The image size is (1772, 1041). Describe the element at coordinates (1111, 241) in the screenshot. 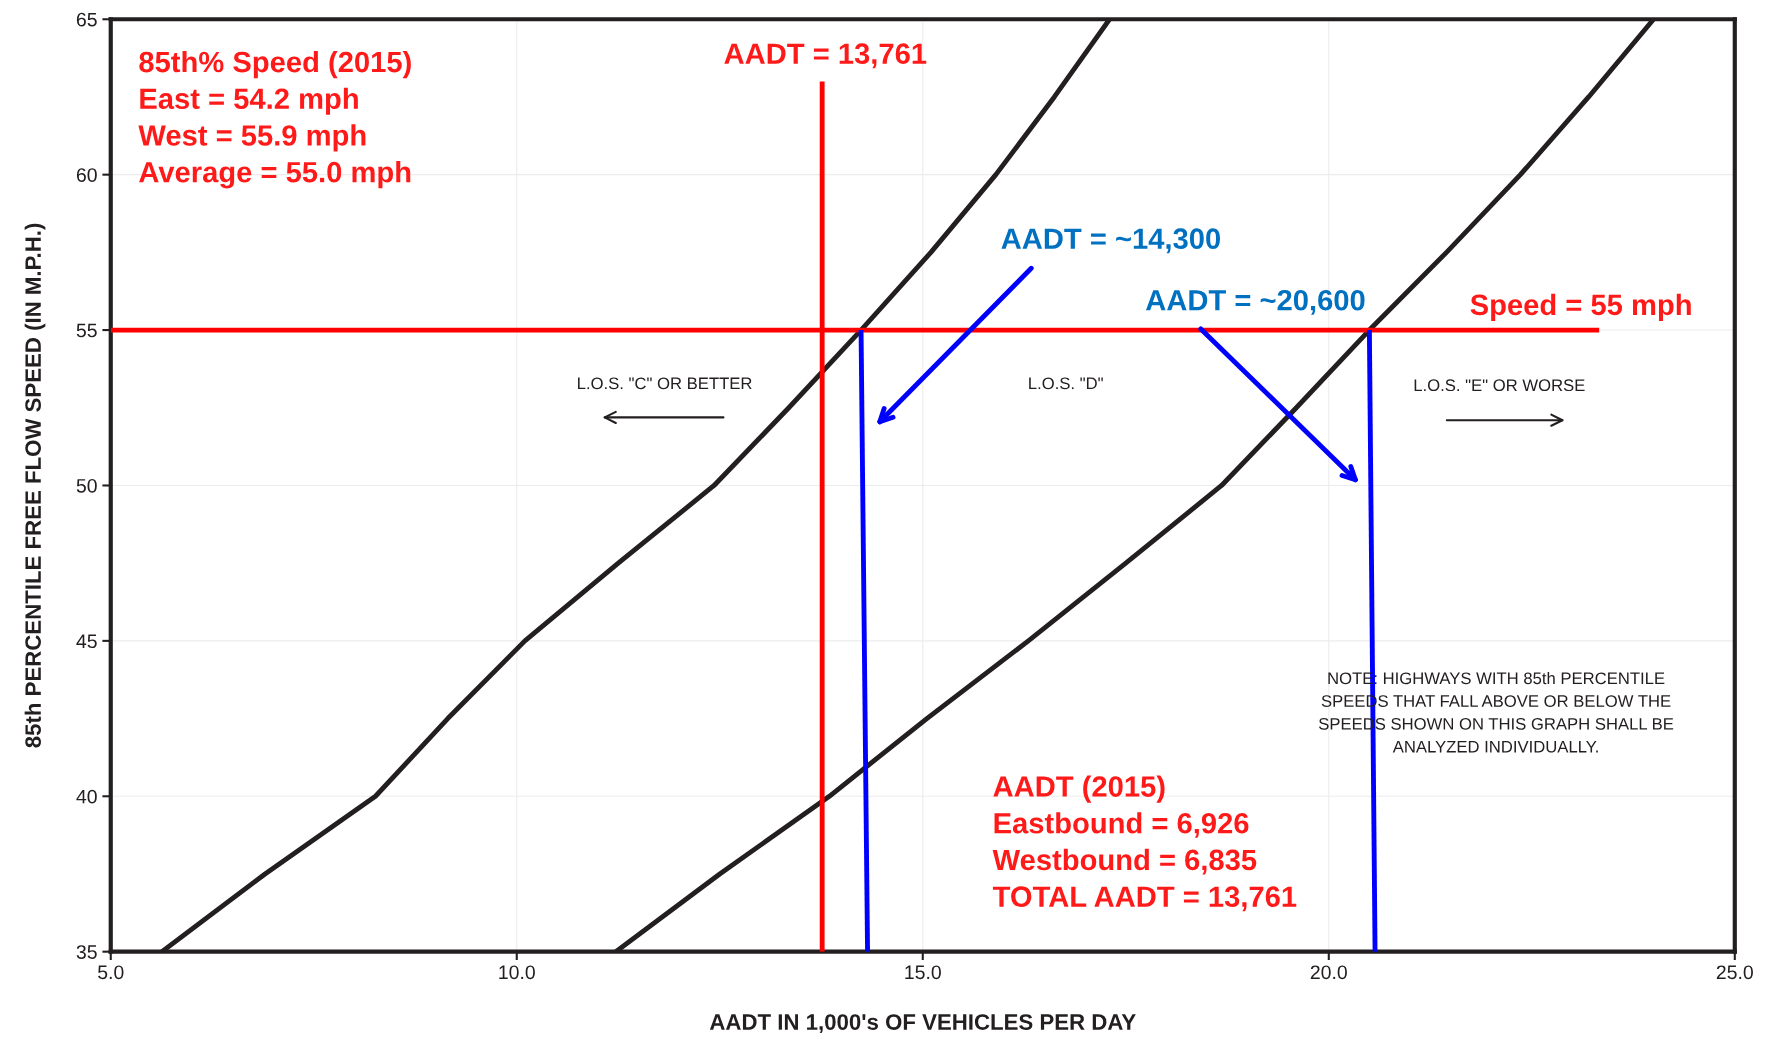

I see `annotation: AADT = ~14,300` at that location.